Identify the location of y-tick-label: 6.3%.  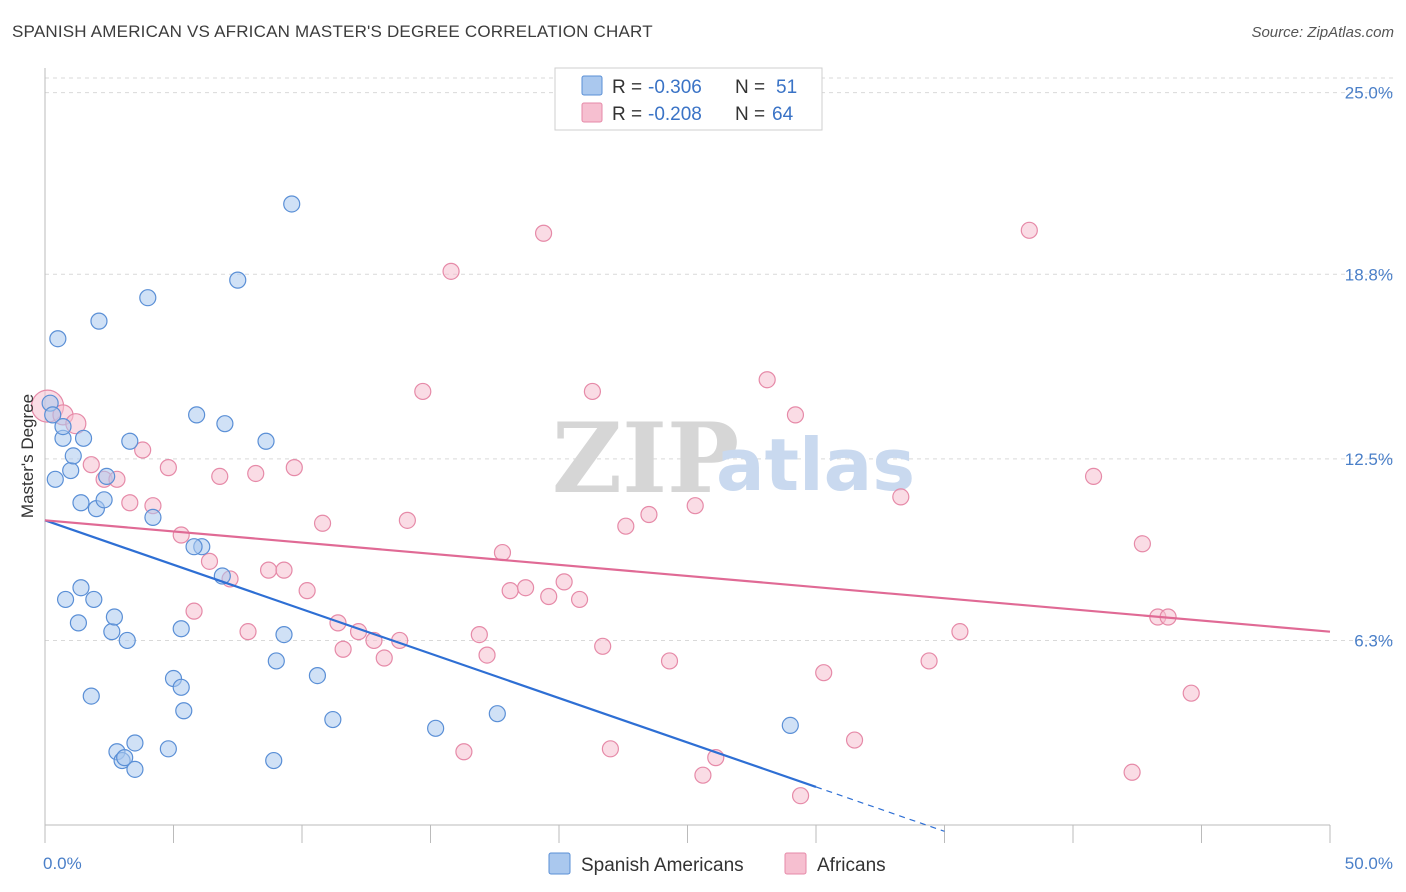
(1373, 640).